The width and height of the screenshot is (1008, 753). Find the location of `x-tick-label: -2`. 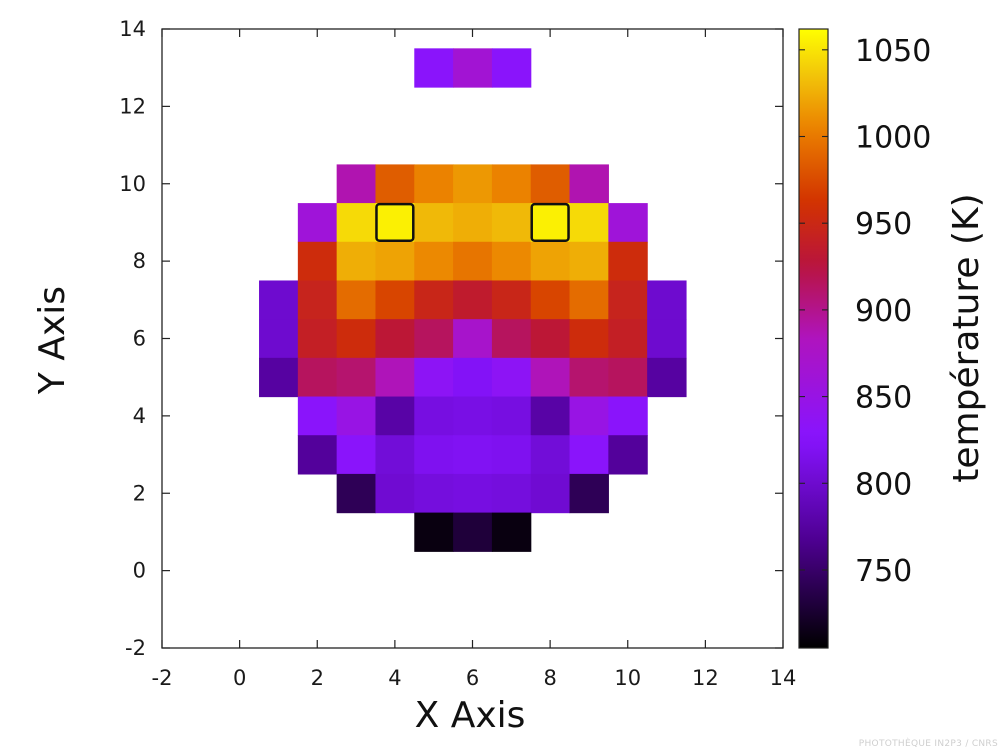

x-tick-label: -2 is located at coordinates (162, 678).